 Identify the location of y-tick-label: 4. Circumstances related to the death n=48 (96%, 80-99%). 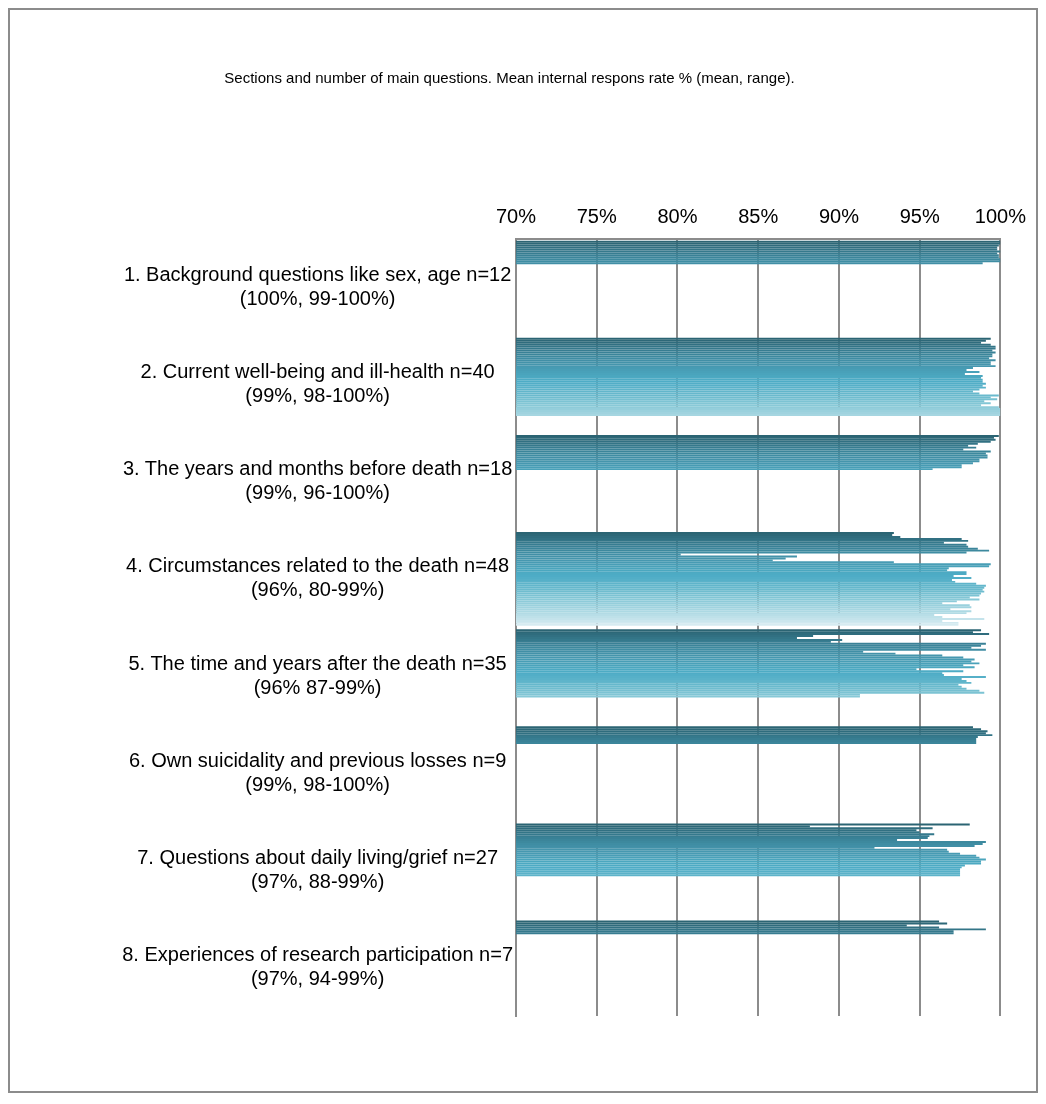
(318, 577).